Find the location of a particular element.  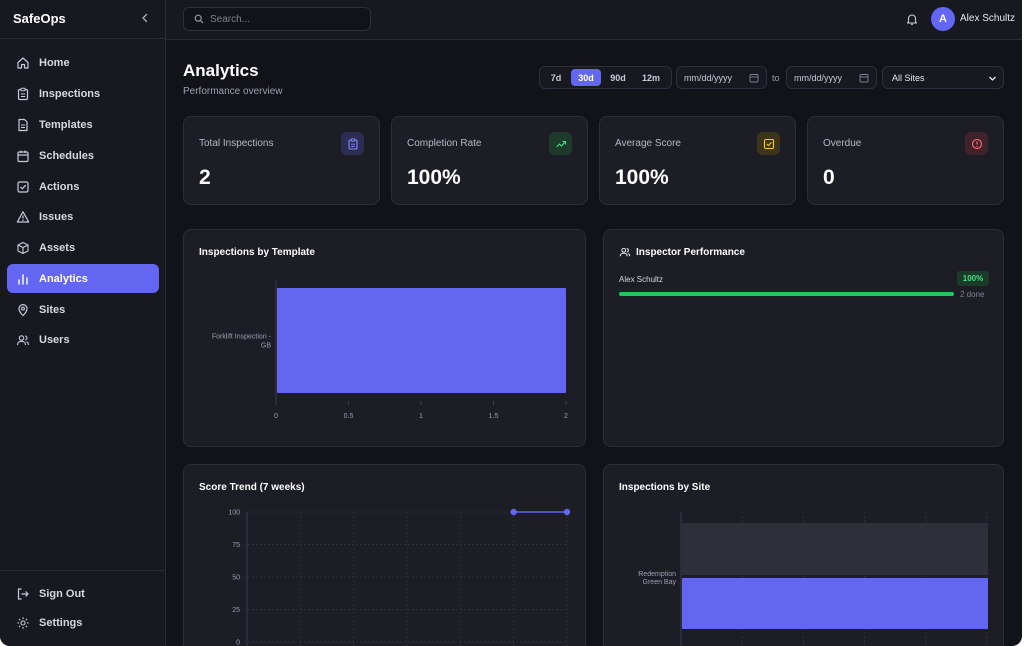

search-box is located at coordinates (277, 19).